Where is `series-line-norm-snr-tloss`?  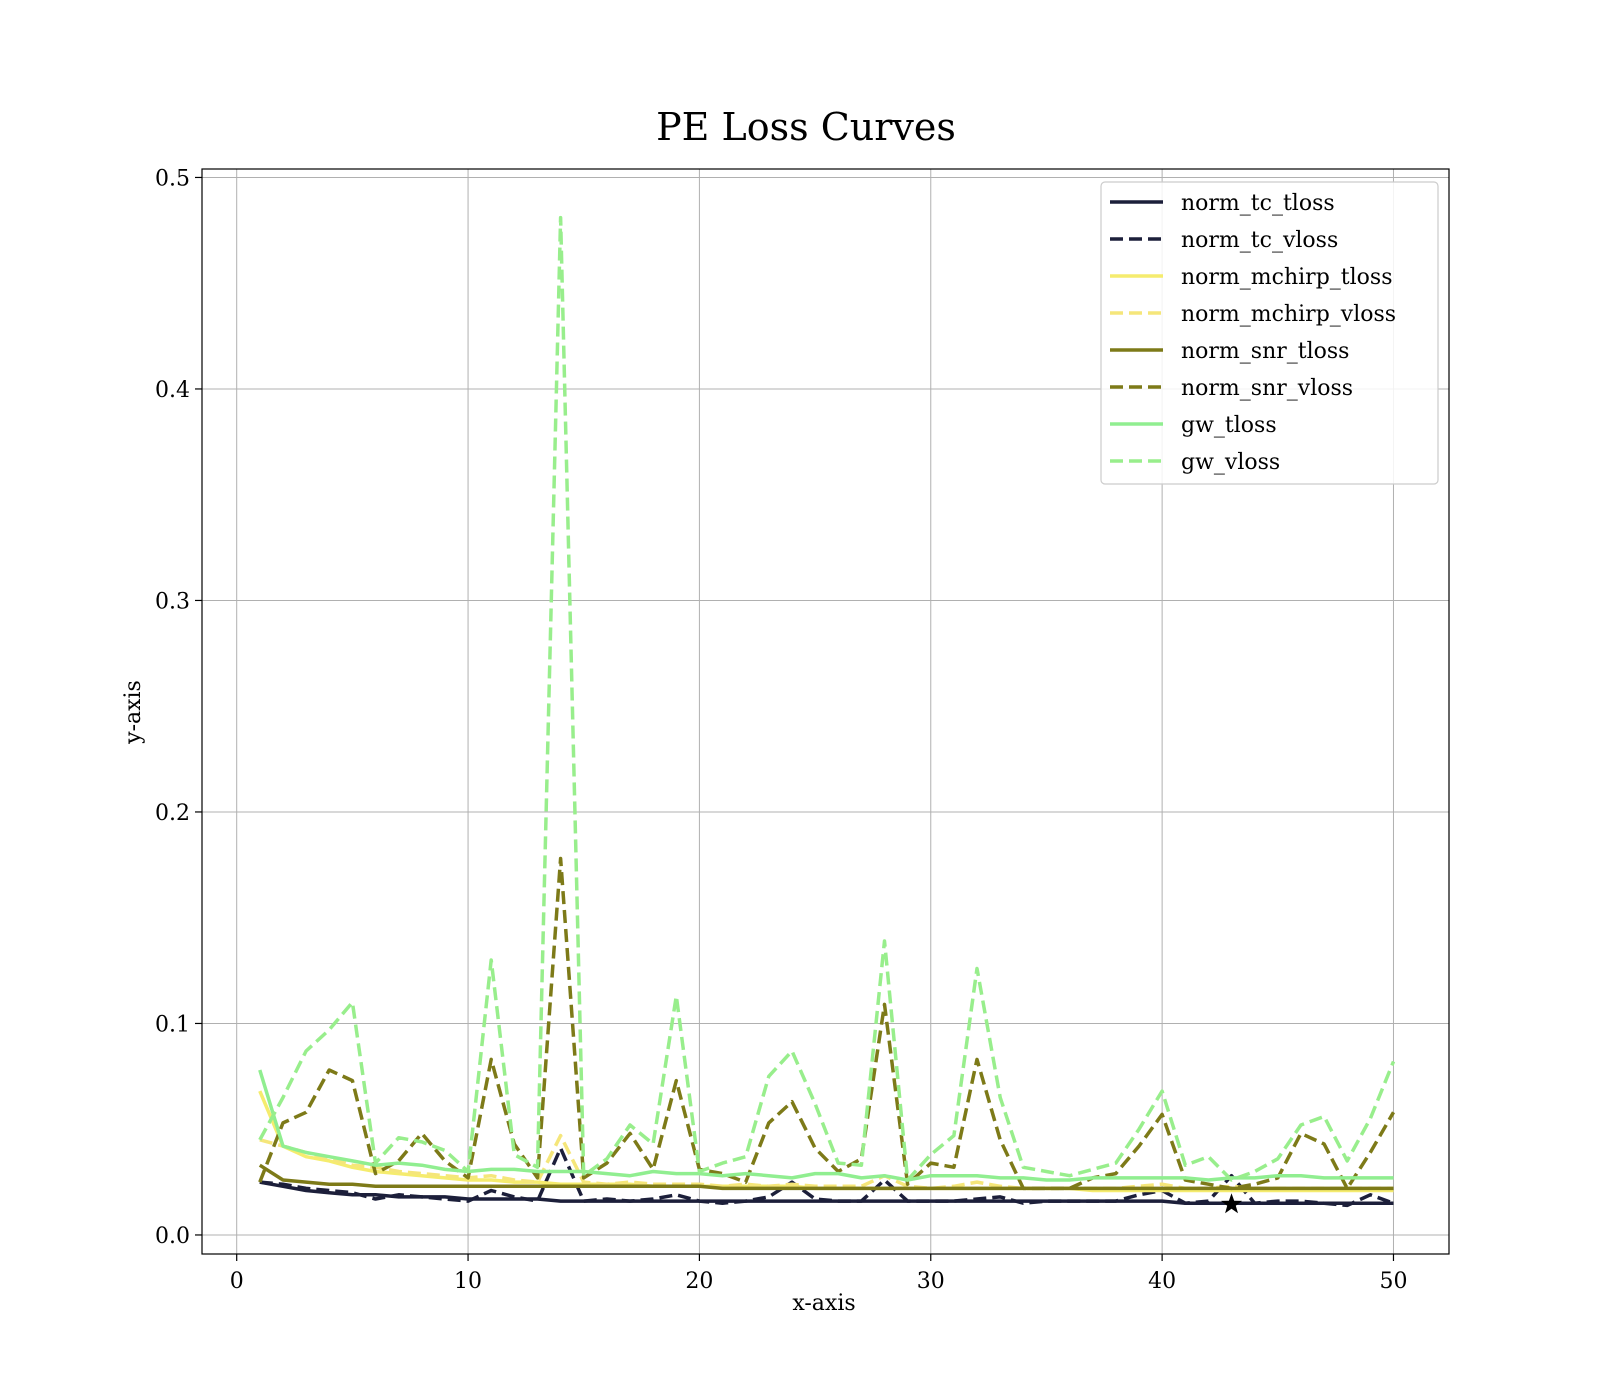
series-line-norm-snr-tloss is located at coordinates (826, 1177).